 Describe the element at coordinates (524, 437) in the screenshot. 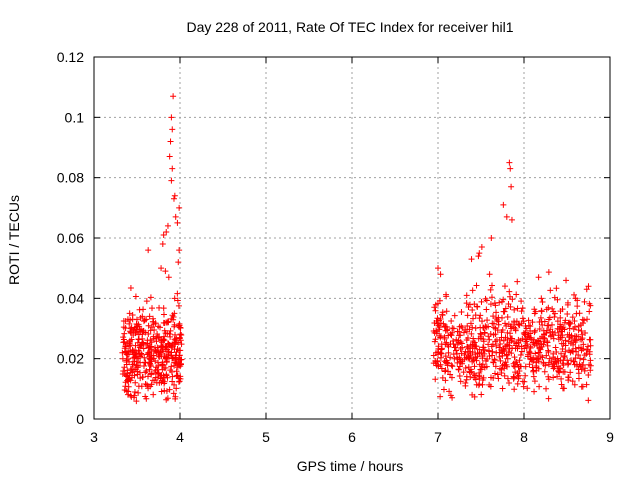

I see `x-tick-label: 8` at that location.